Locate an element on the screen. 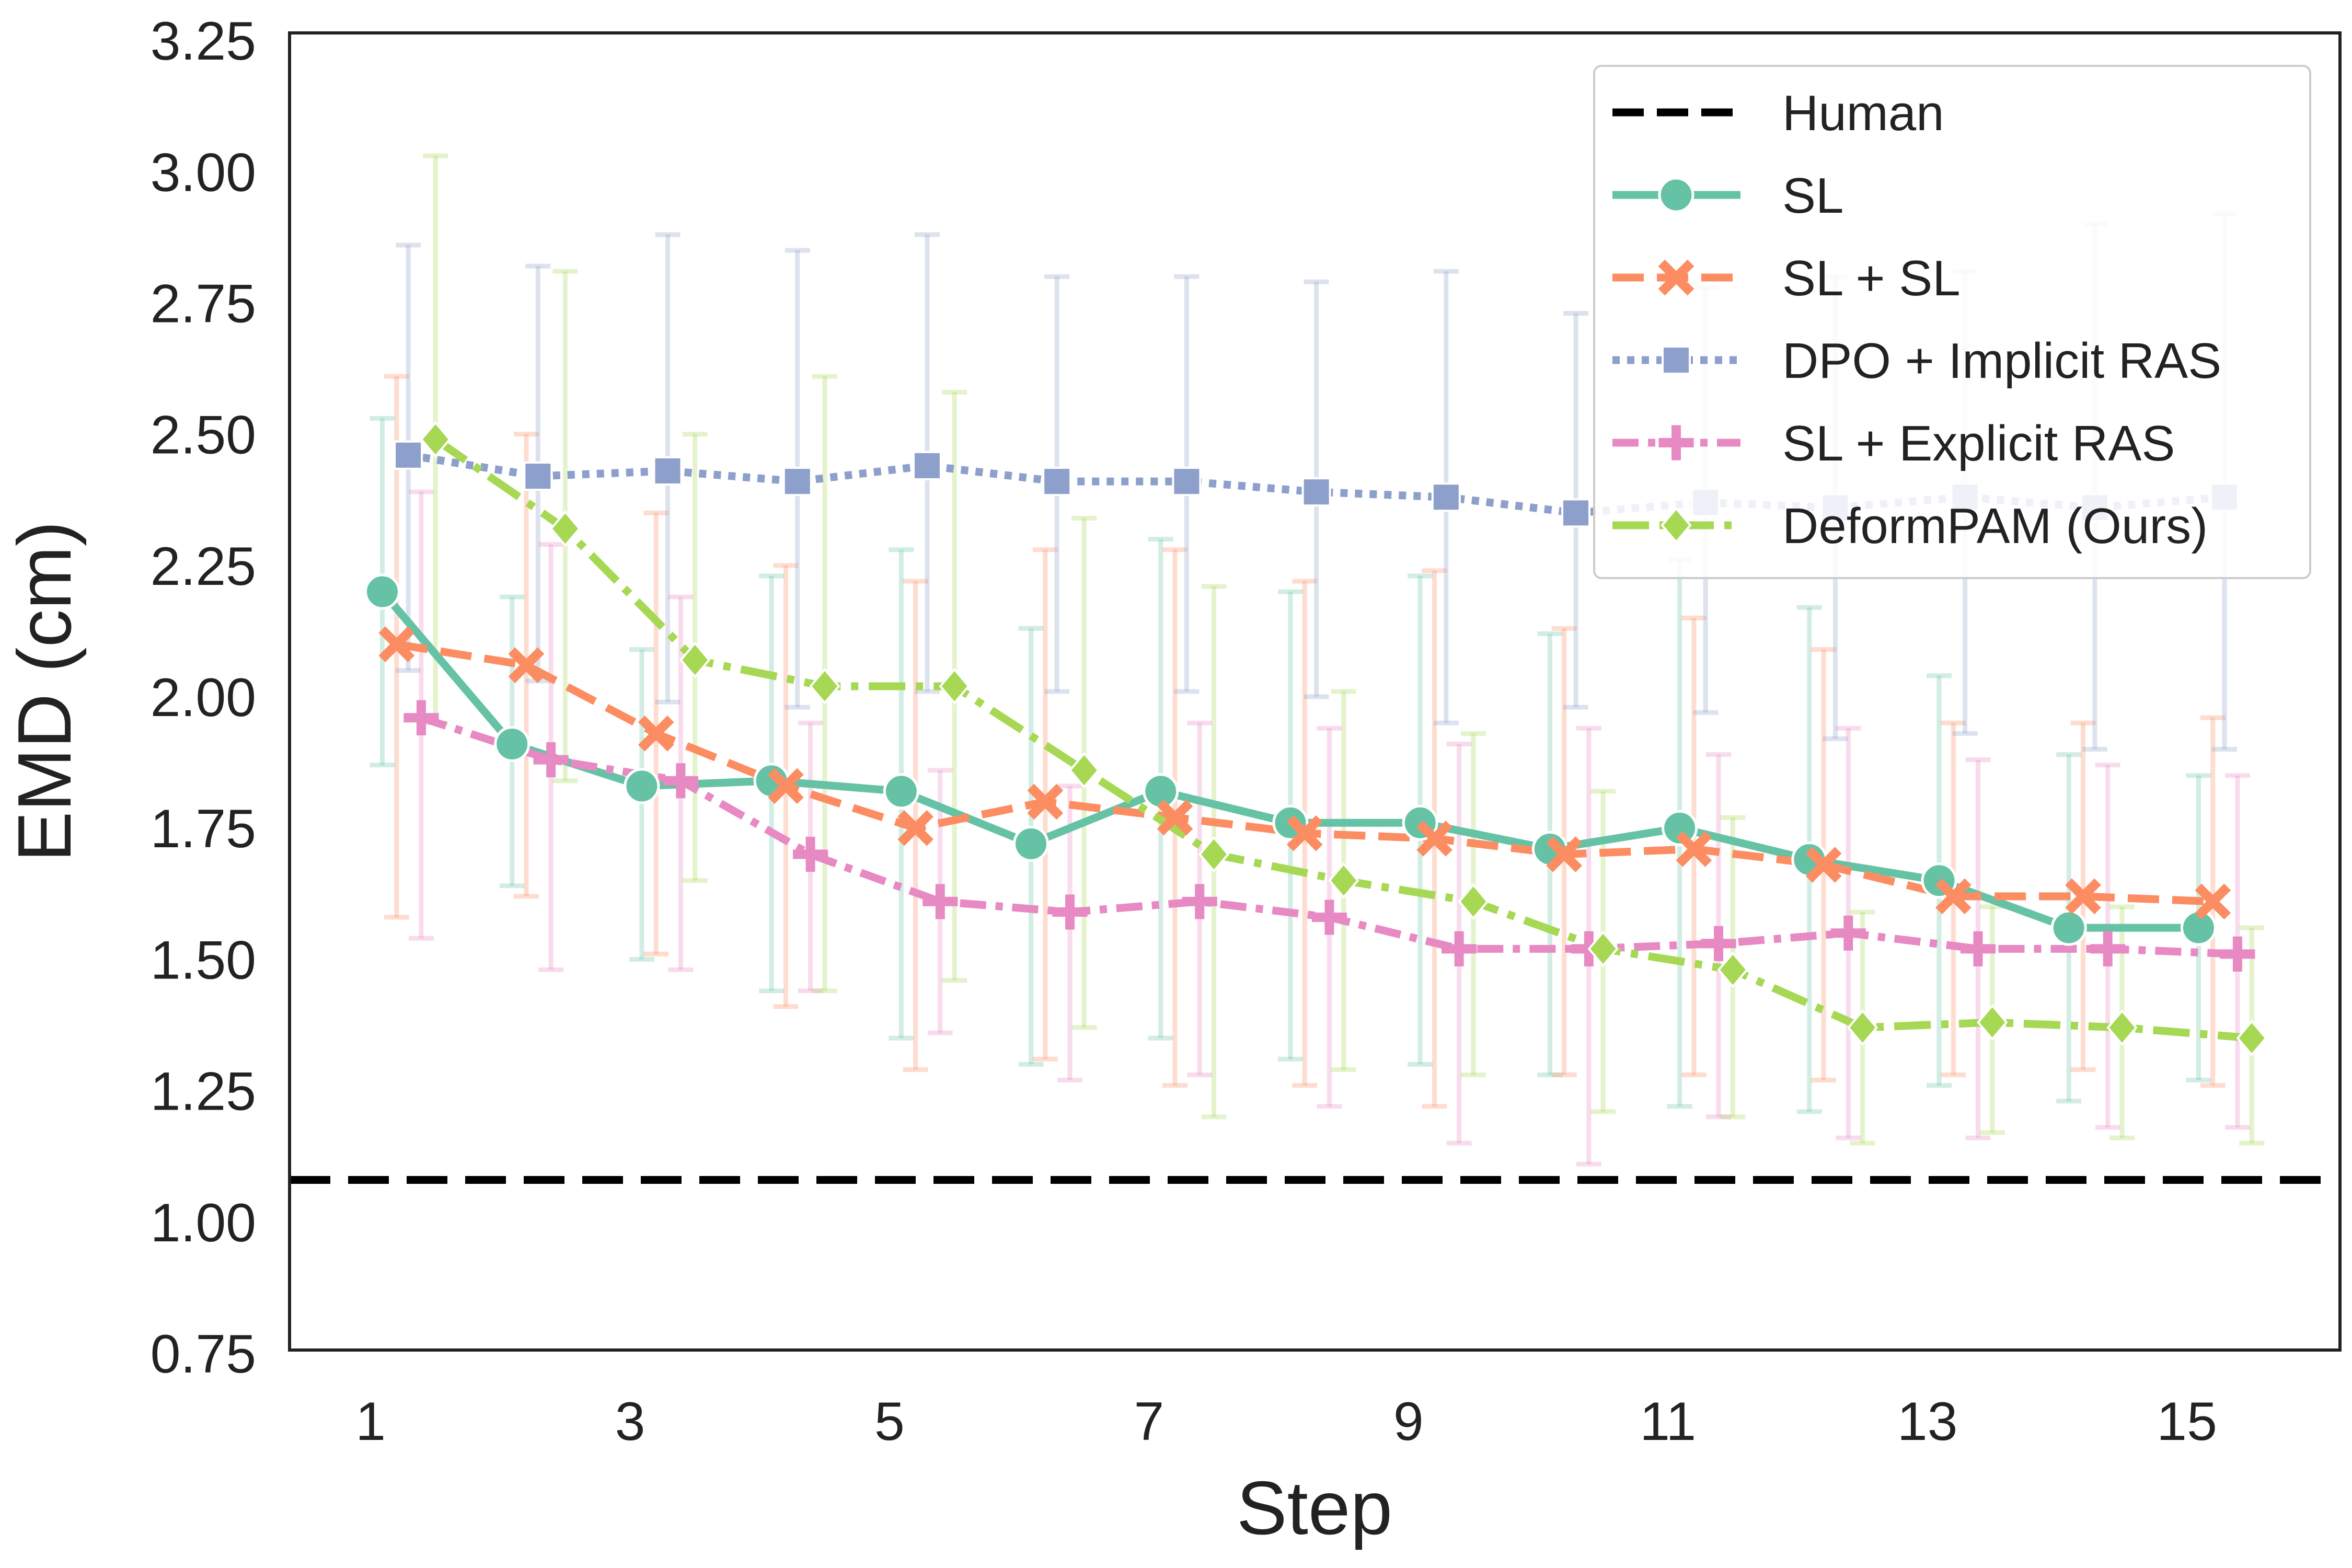 The image size is (2352, 1568). y-tick-label: 1.00 is located at coordinates (203, 1223).